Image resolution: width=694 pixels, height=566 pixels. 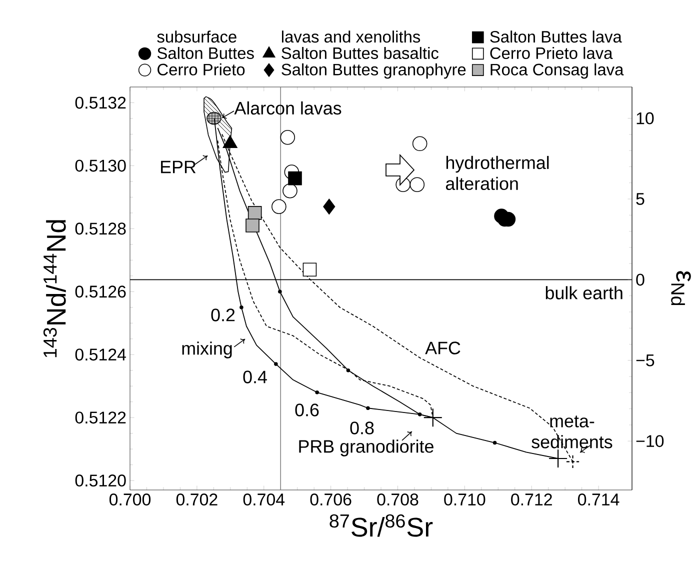 What do you see at coordinates (100, 166) in the screenshot?
I see `y-tick-label: 0.5130` at bounding box center [100, 166].